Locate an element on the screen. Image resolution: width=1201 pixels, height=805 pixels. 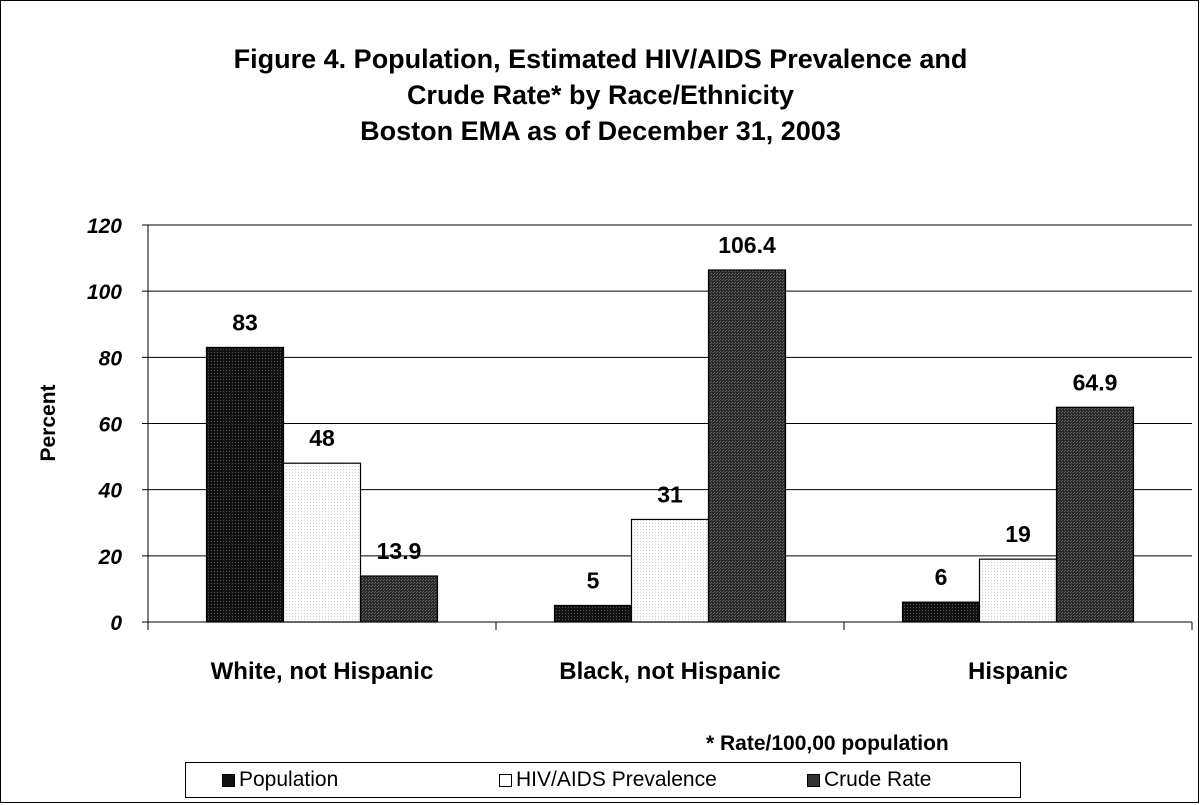
chart-title-line-3: Boston EMA as of December 31, 2003 is located at coordinates (600, 131).